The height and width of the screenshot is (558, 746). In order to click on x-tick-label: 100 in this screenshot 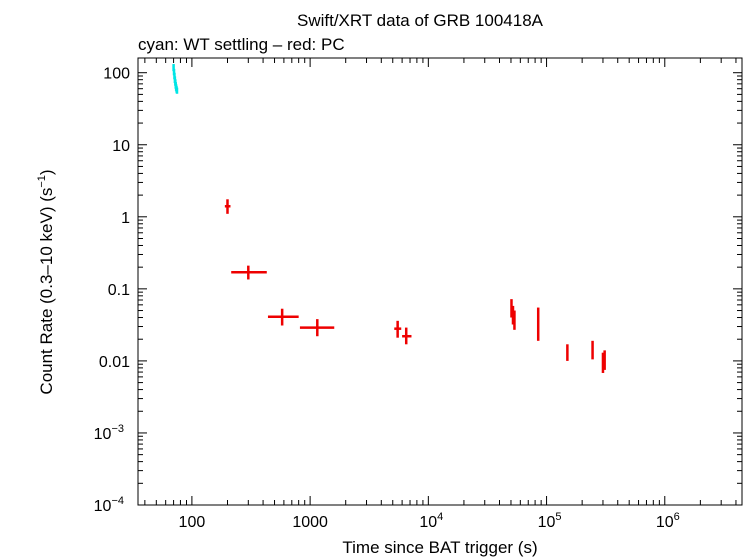, I will do `click(192, 522)`.